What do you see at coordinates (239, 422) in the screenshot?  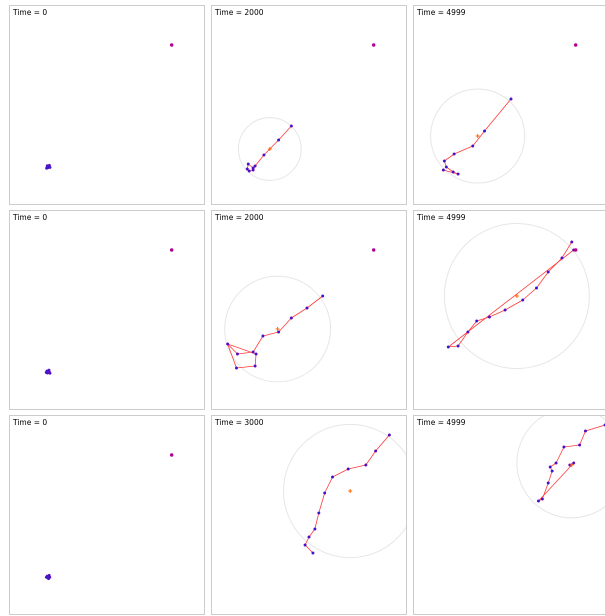 I see `panel-title: Time = 3000` at bounding box center [239, 422].